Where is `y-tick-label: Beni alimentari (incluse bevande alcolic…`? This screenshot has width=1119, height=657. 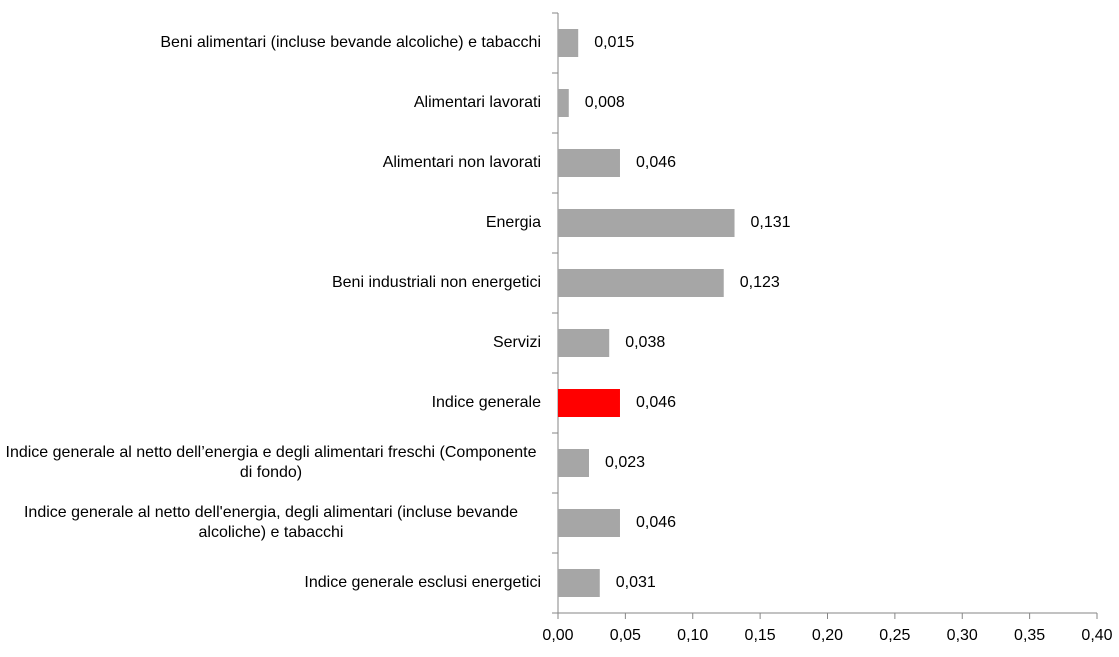 y-tick-label: Beni alimentari (incluse bevande alcolic… is located at coordinates (350, 42).